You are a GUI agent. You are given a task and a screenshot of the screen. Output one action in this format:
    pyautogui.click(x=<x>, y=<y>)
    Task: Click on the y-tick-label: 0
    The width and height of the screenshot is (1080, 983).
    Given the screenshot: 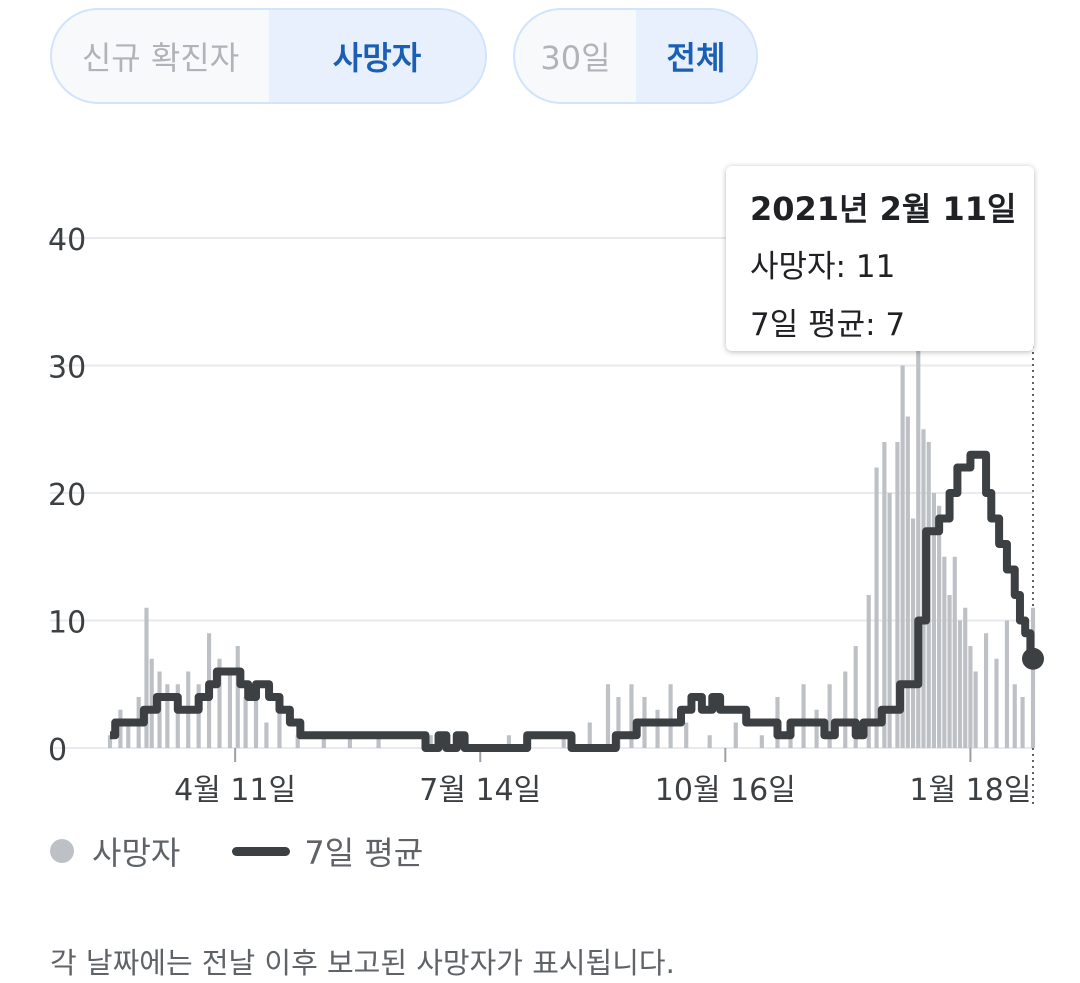 What is the action you would take?
    pyautogui.click(x=57, y=750)
    